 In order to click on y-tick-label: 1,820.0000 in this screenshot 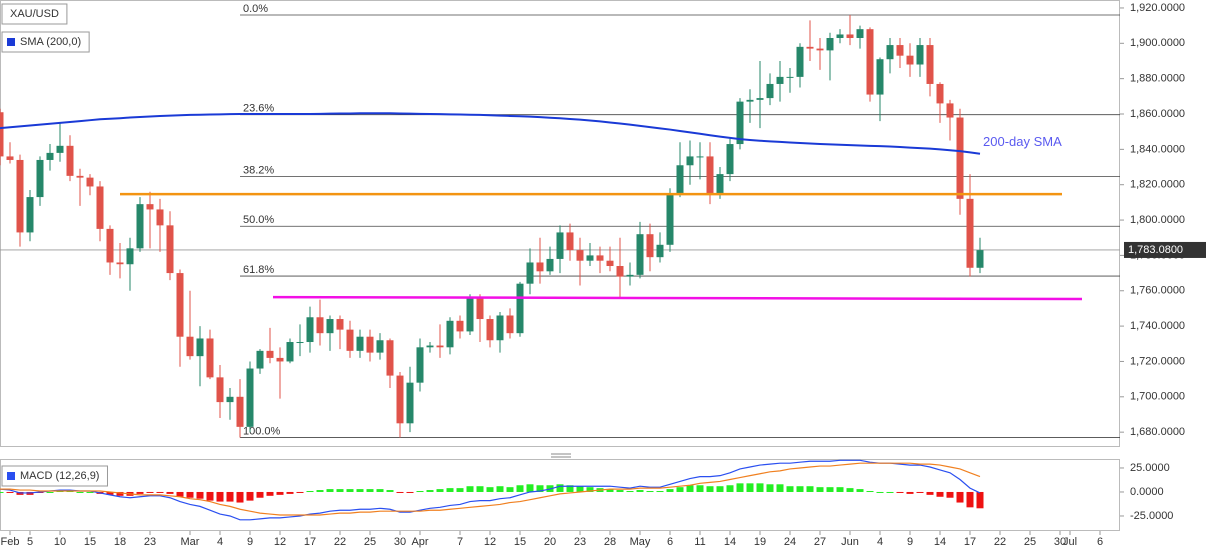, I will do `click(1157, 185)`.